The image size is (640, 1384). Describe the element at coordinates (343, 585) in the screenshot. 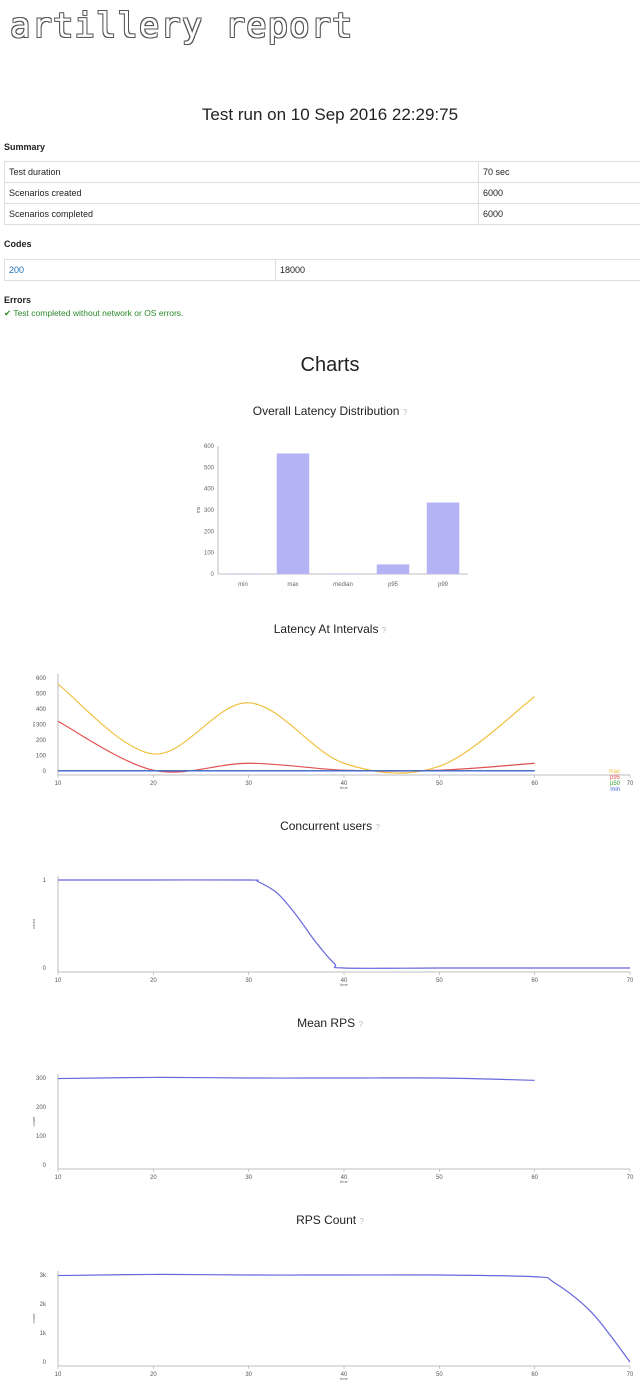

I see `x-tick-label: median` at that location.